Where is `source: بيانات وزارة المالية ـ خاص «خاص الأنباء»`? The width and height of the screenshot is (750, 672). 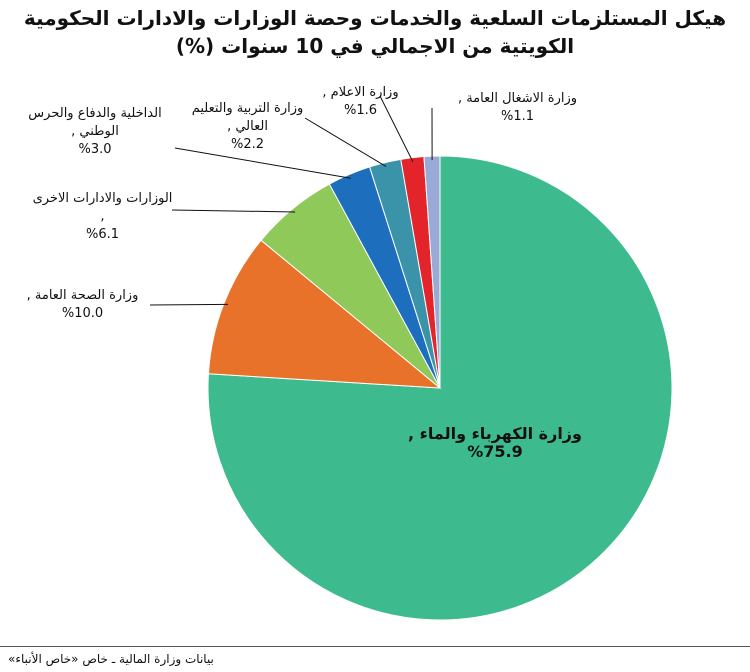
source: بيانات وزارة المالية ـ خاص «خاص الأنباء» is located at coordinates (111, 659).